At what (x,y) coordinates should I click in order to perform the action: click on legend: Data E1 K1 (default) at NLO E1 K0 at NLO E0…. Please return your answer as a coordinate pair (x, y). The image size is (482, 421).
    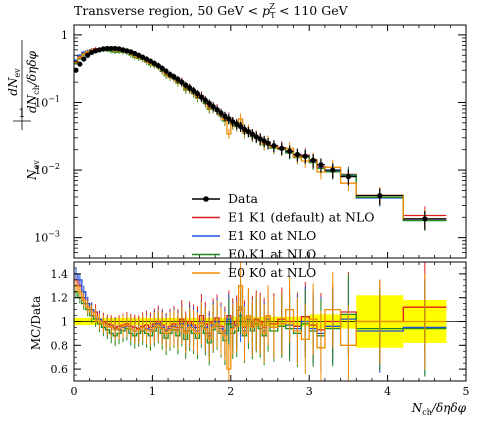
    Looking at the image, I should click on (283, 235).